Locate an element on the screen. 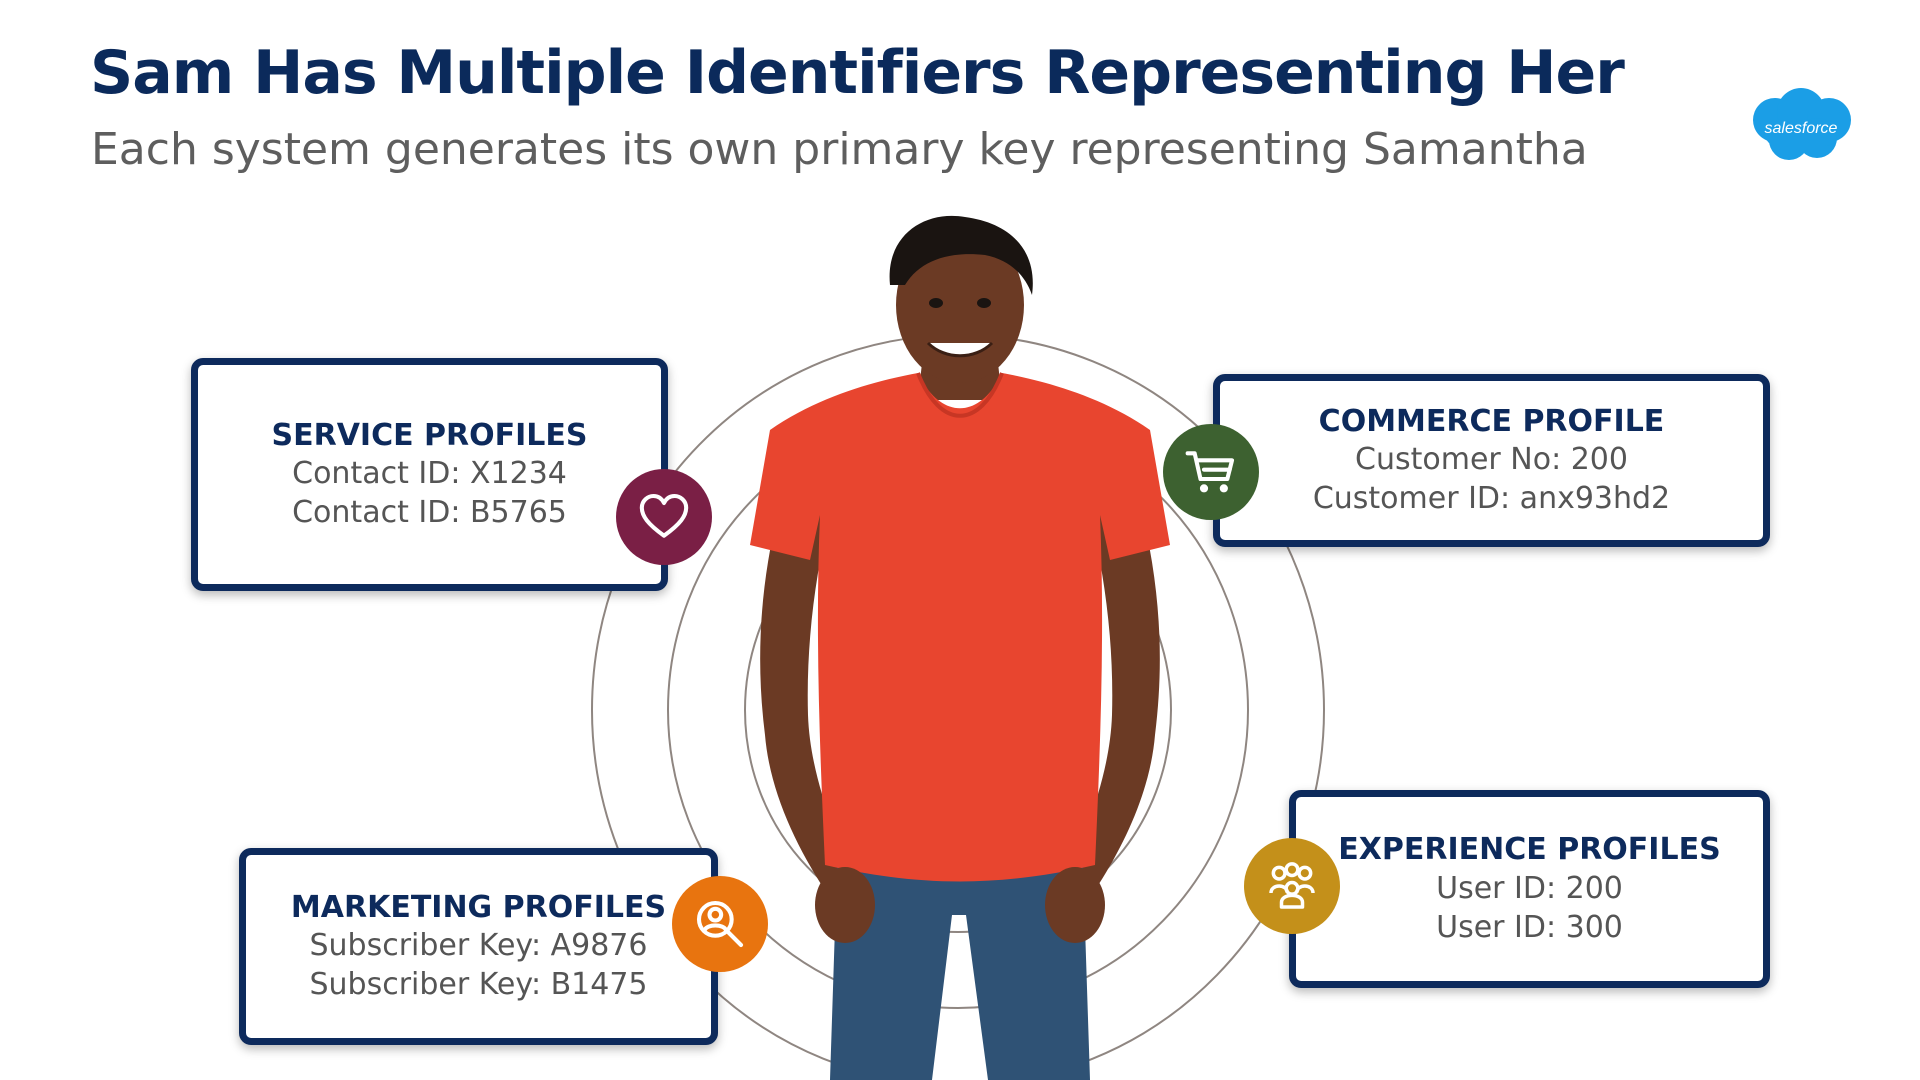 This screenshot has width=1920, height=1080. marketing-subscriber-key-2: Subscriber Key: B1475 is located at coordinates (478, 985).